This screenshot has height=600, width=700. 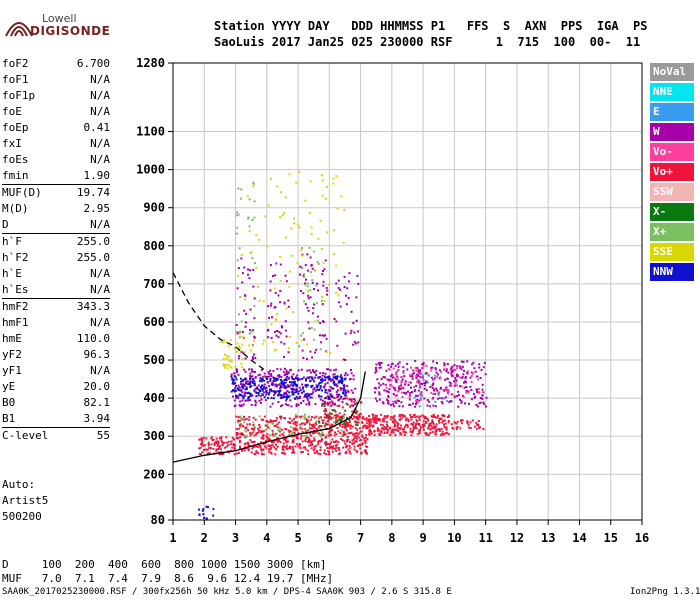 I want to click on param-value: N/A, so click(x=100, y=273).